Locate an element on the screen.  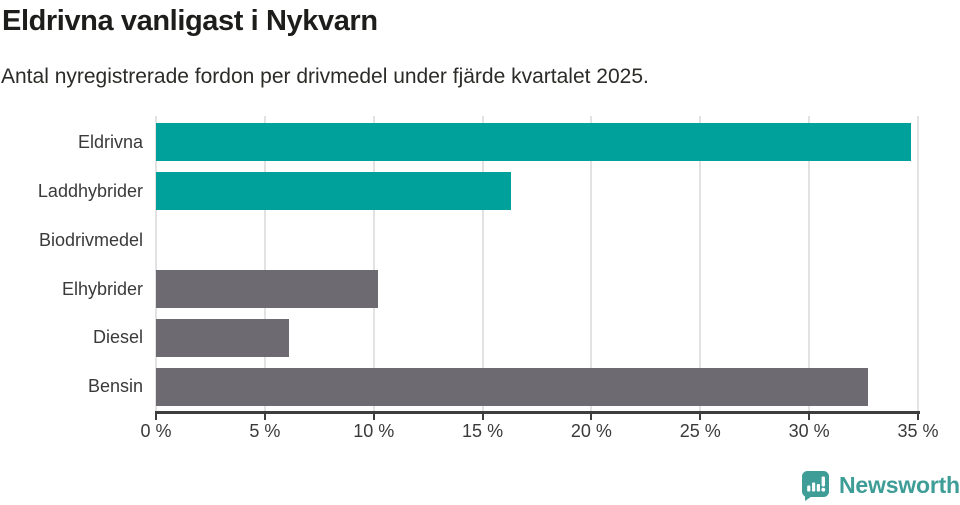
bar-eldrivna is located at coordinates (534, 142).